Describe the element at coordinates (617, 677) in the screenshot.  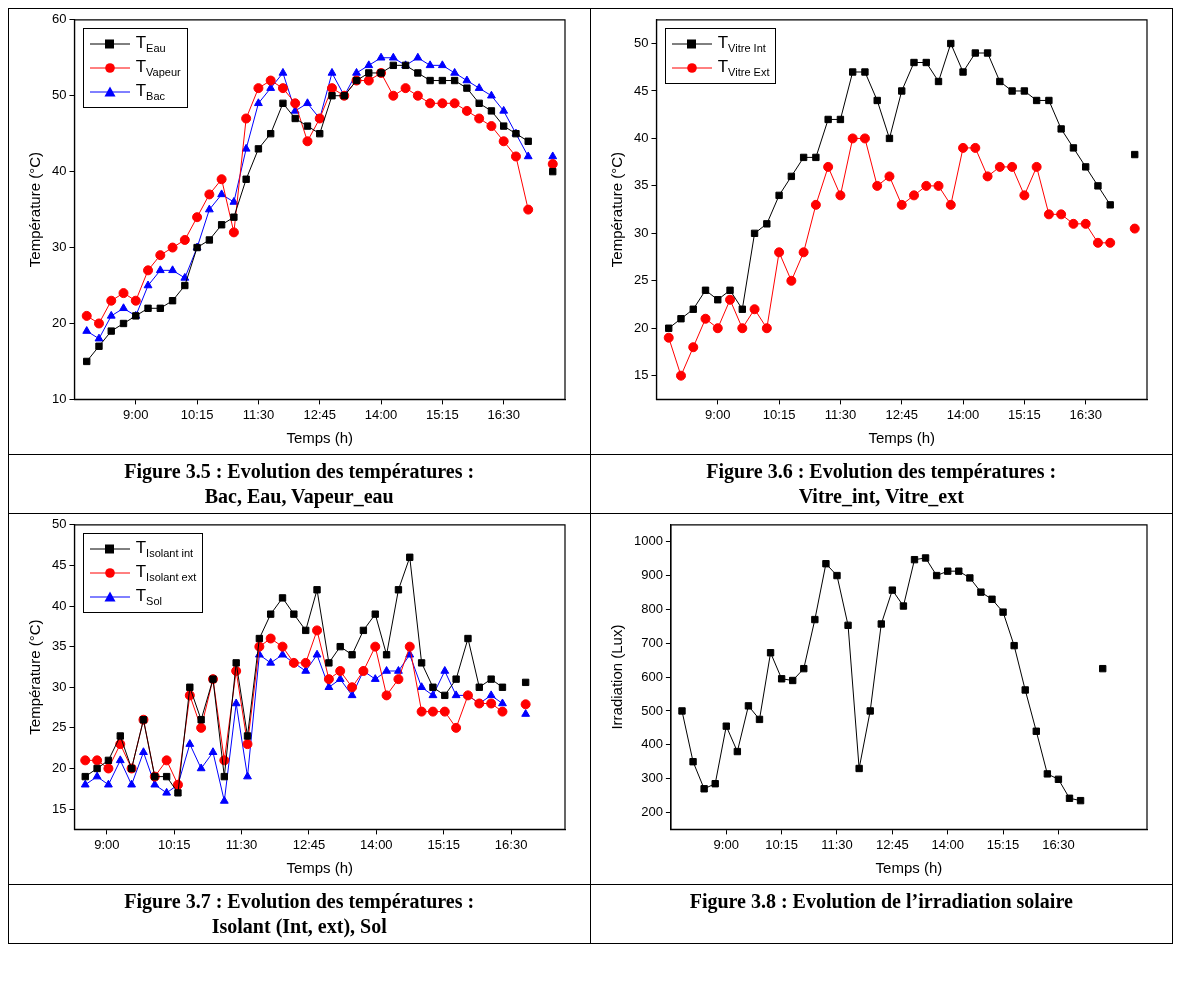
I see `y-axis-title: Irradiation (Lux)` at that location.